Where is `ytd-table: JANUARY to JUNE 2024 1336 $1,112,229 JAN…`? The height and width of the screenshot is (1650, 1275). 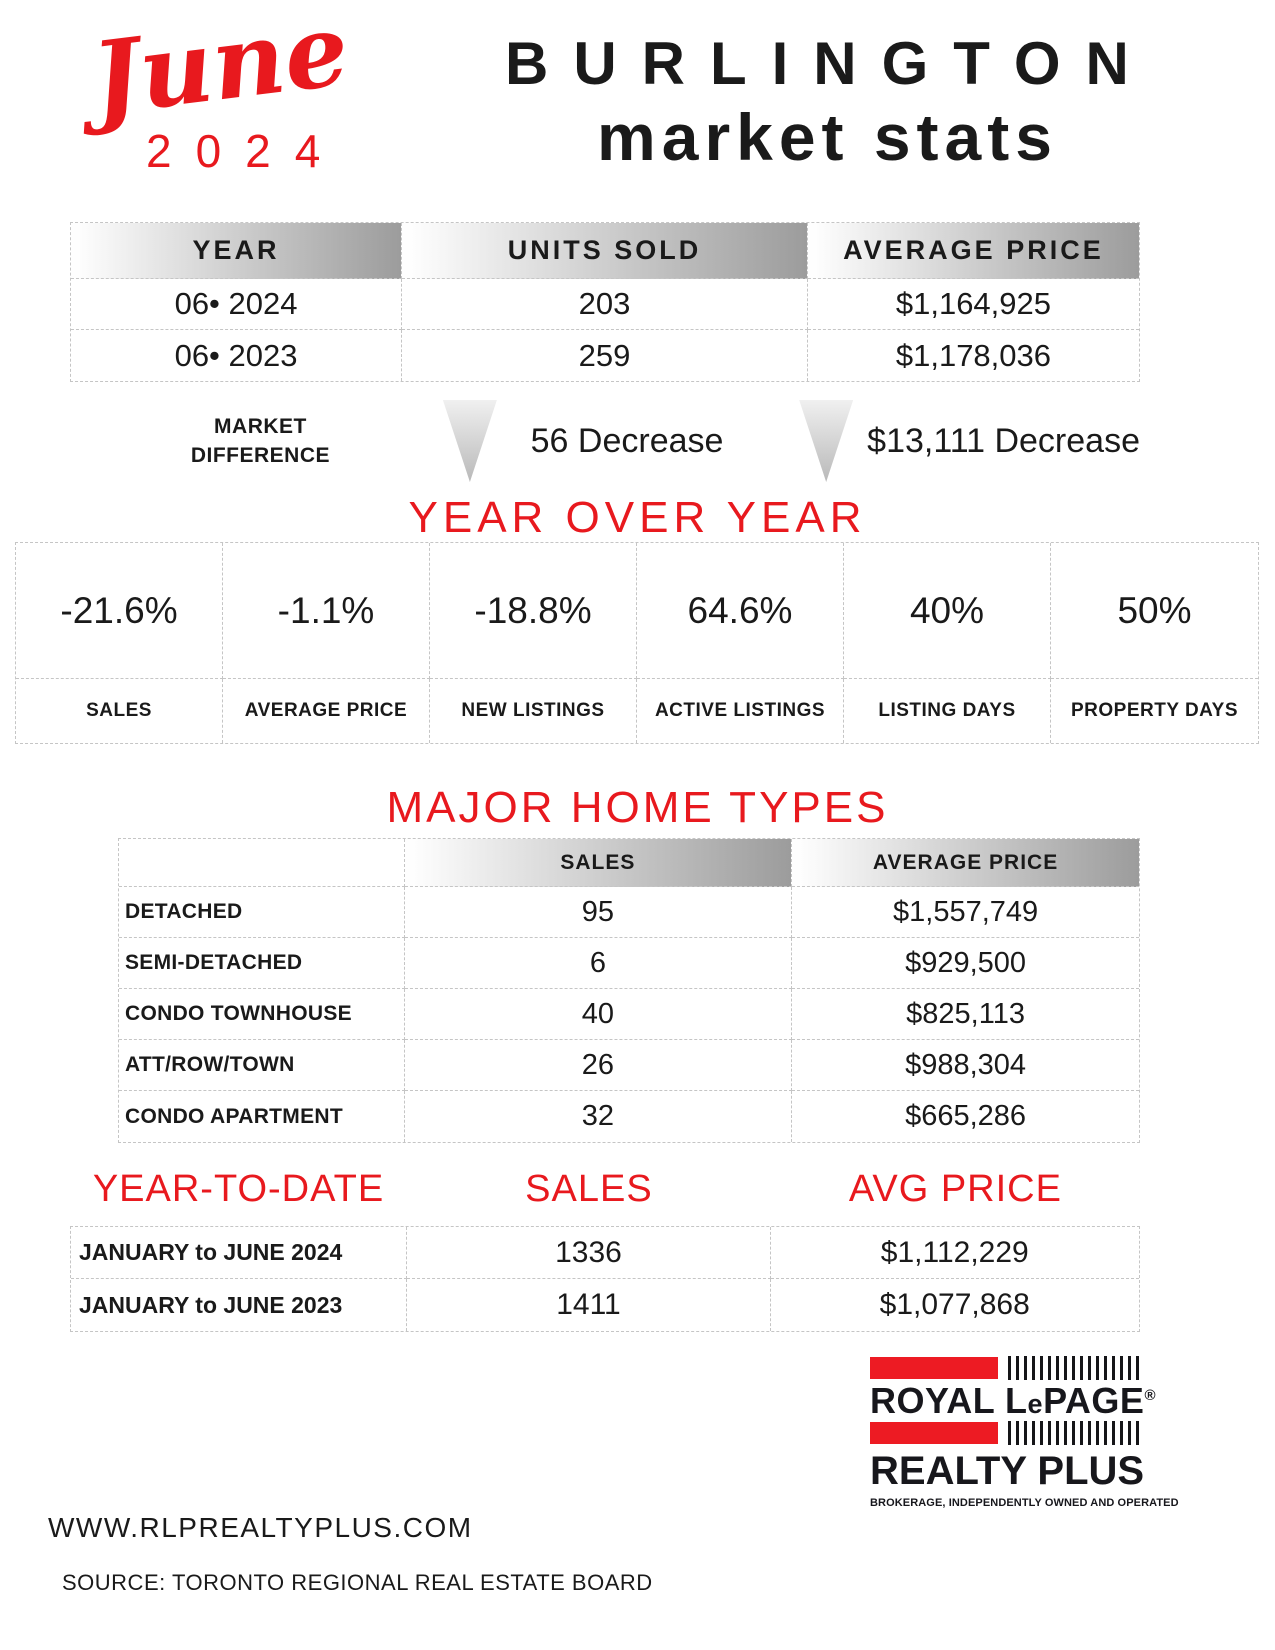 ytd-table: JANUARY to JUNE 2024 1336 $1,112,229 JAN… is located at coordinates (605, 1279).